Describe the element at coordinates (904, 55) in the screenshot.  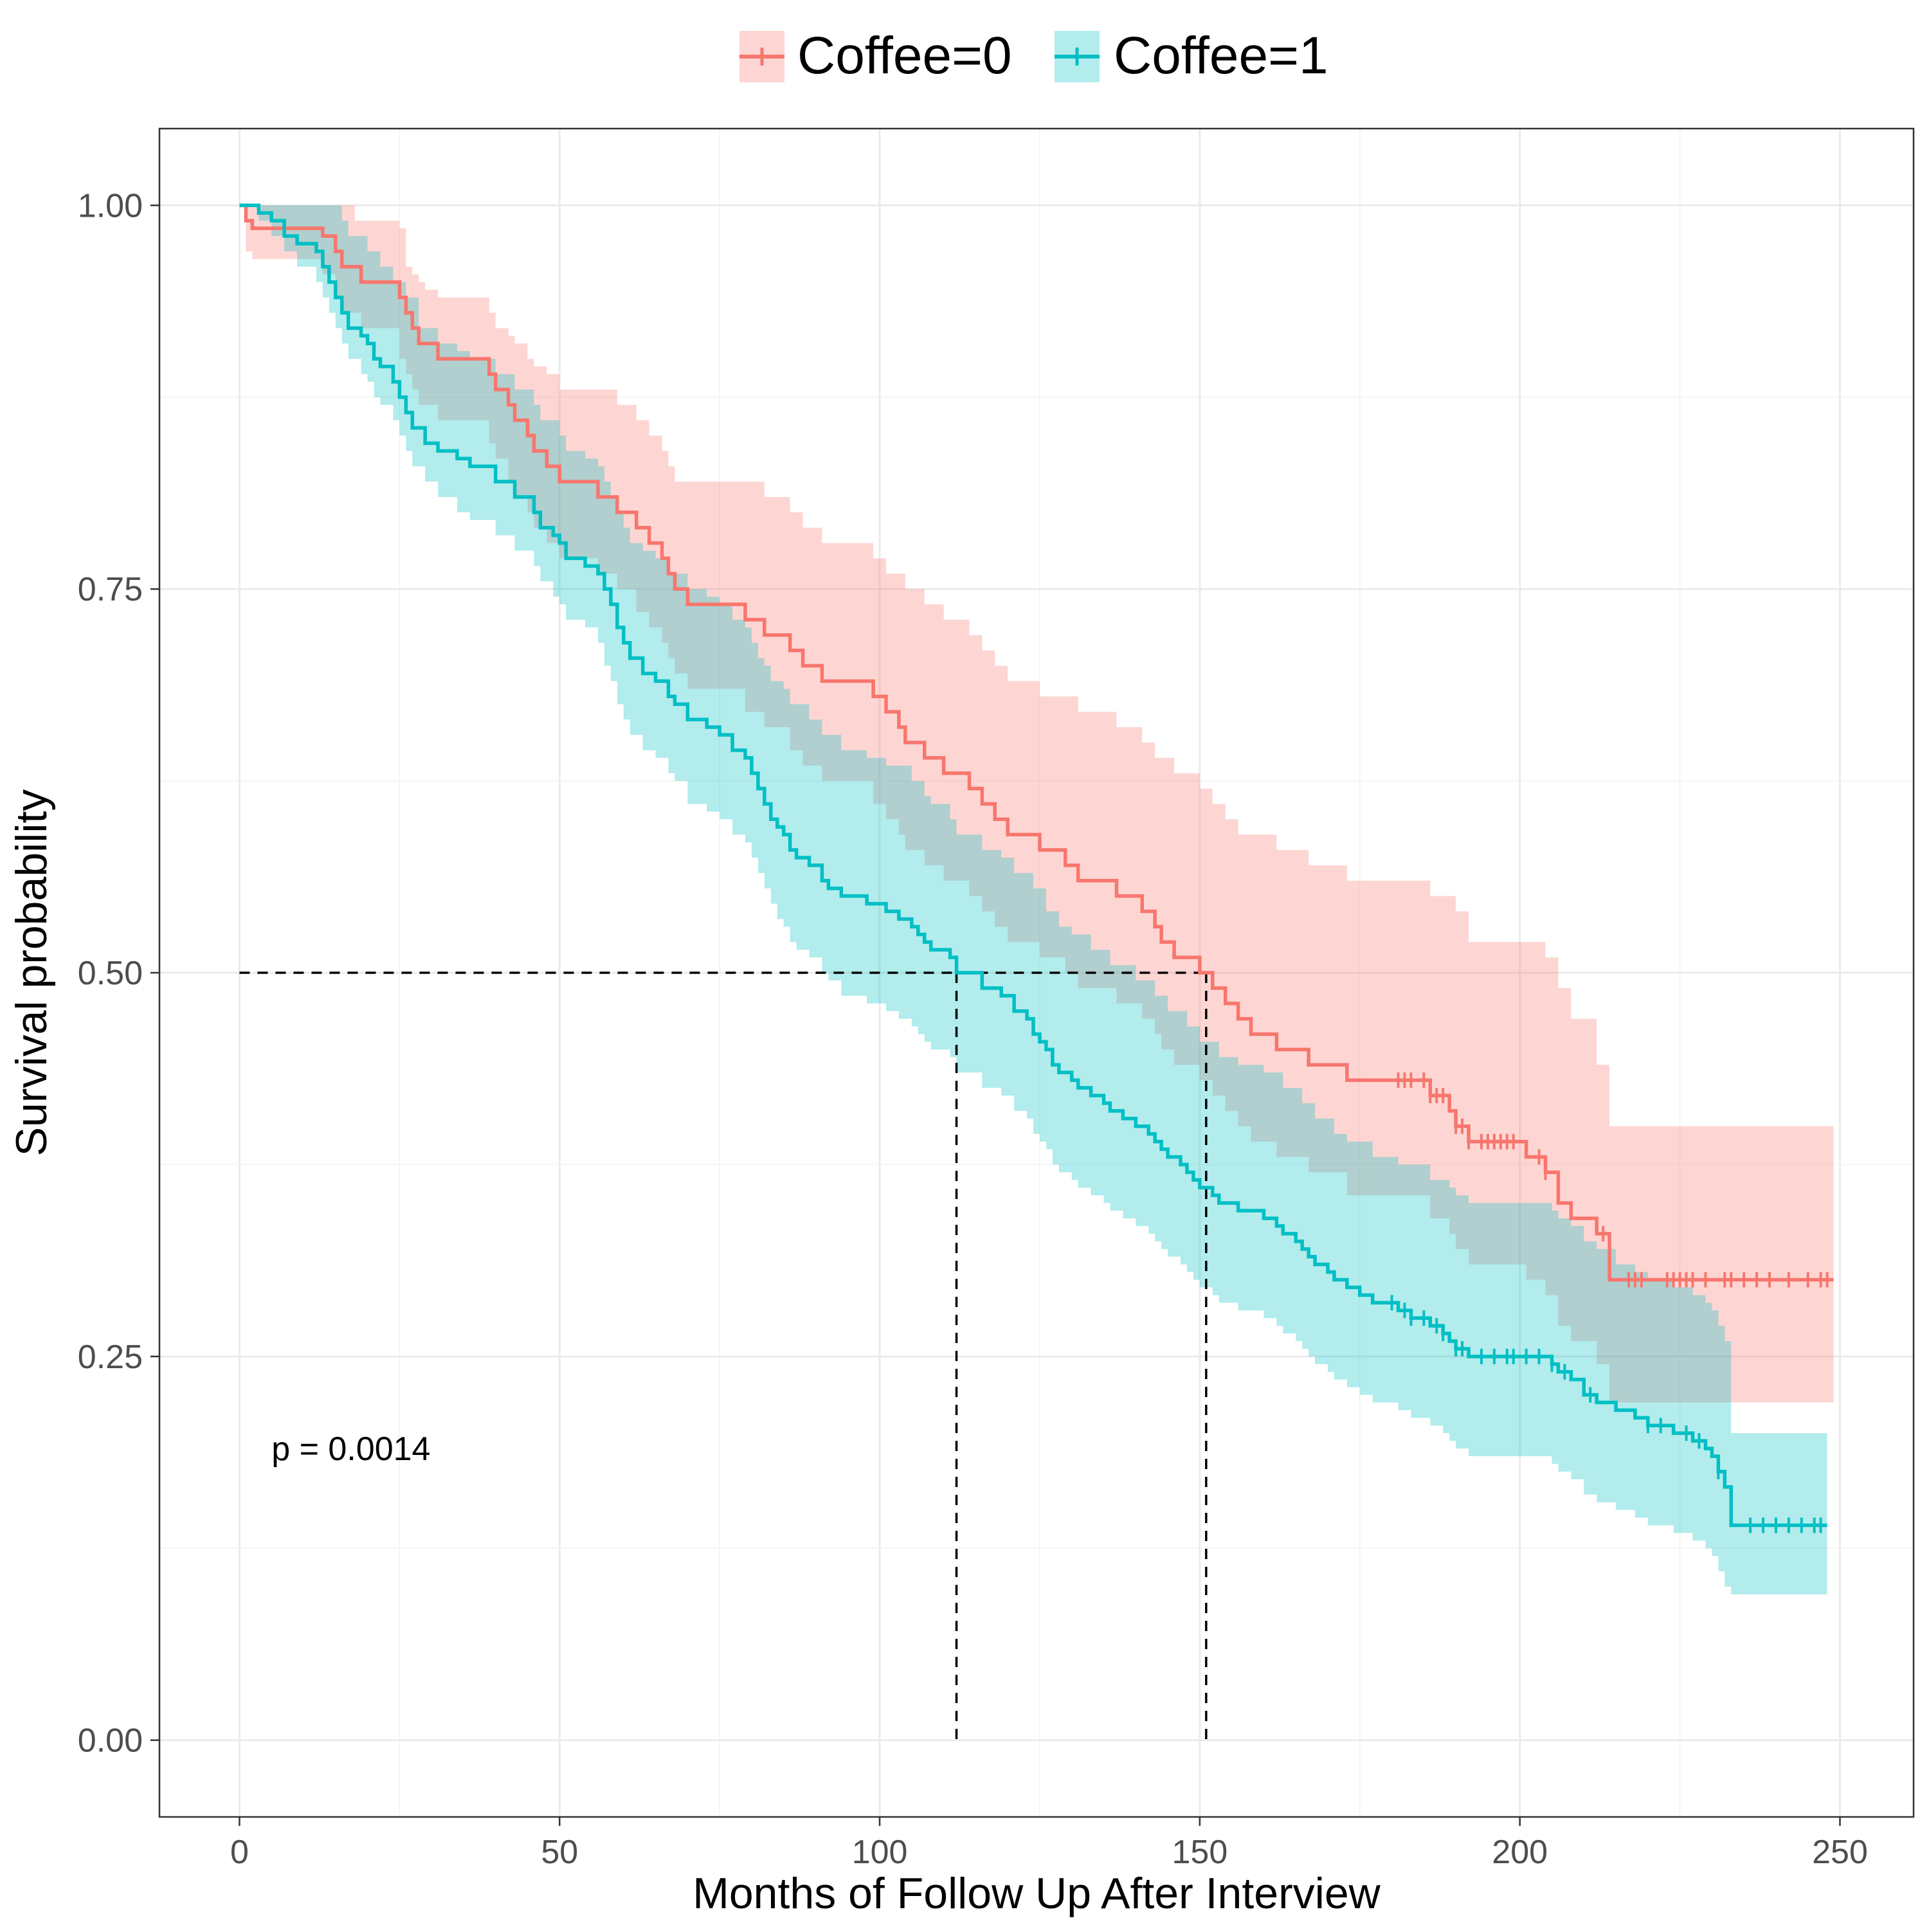
I see `legend-label-0: Coffee=0` at that location.